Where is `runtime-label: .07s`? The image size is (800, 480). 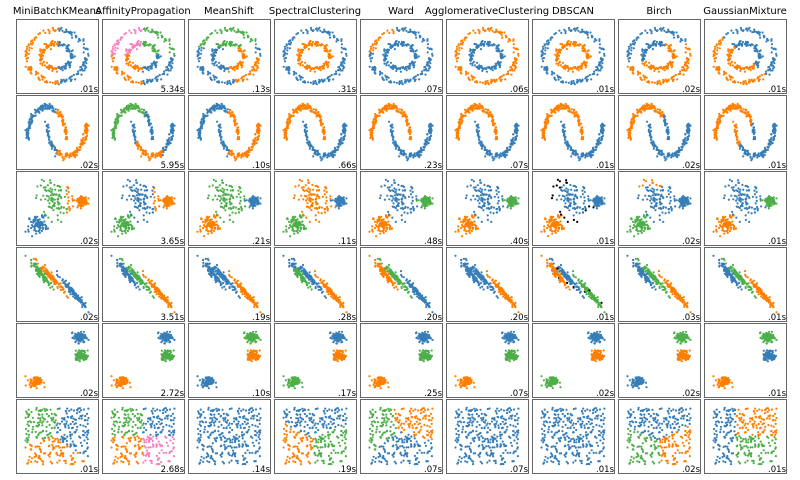 runtime-label: .07s is located at coordinates (433, 90).